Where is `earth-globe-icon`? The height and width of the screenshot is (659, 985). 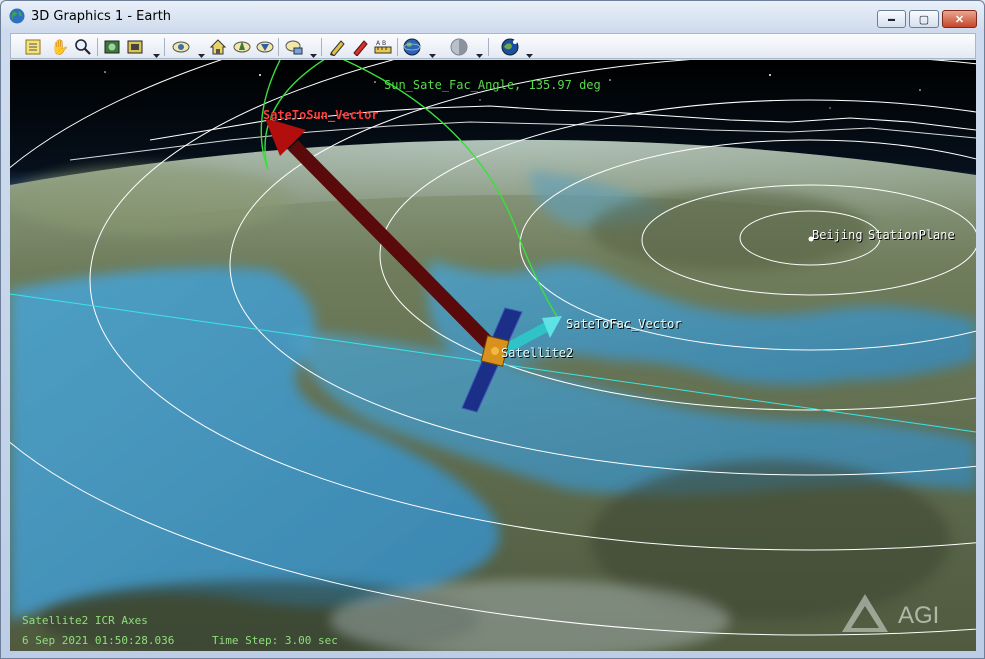
earth-globe-icon is located at coordinates (17, 16).